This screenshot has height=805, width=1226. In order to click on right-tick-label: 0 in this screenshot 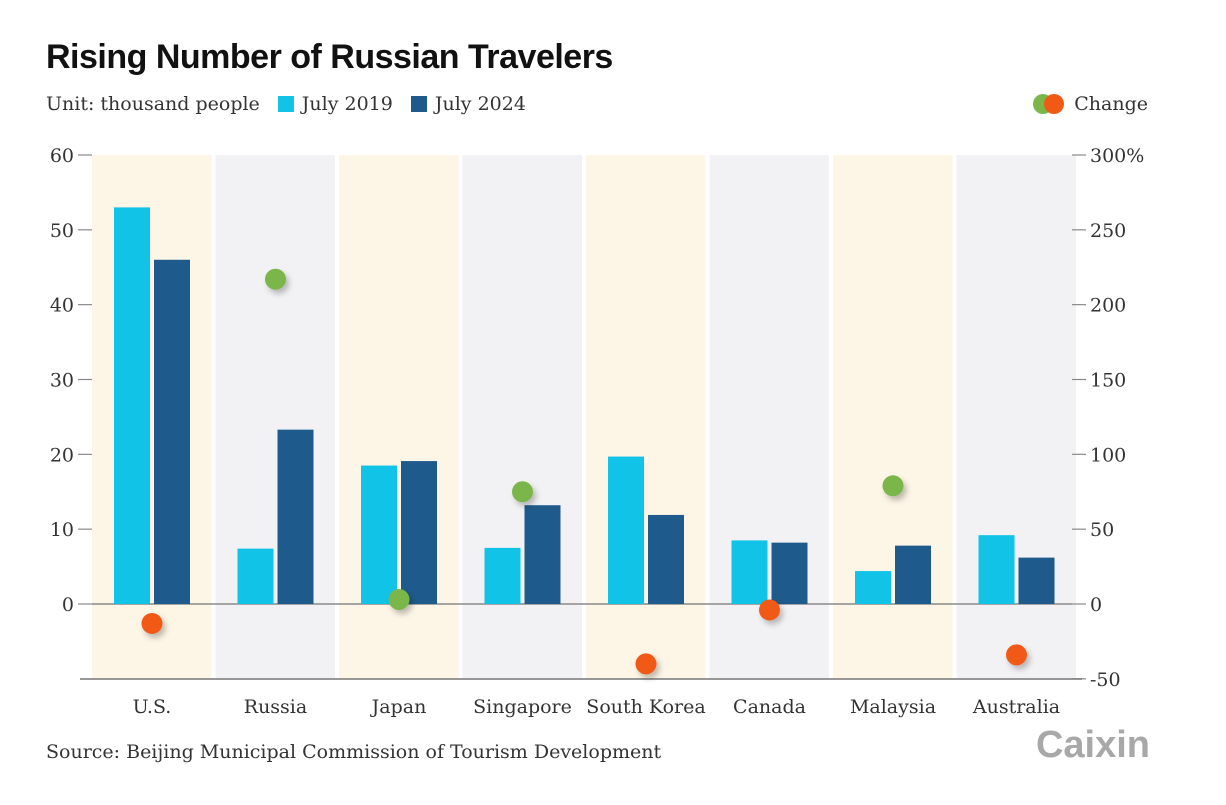, I will do `click(1096, 605)`.